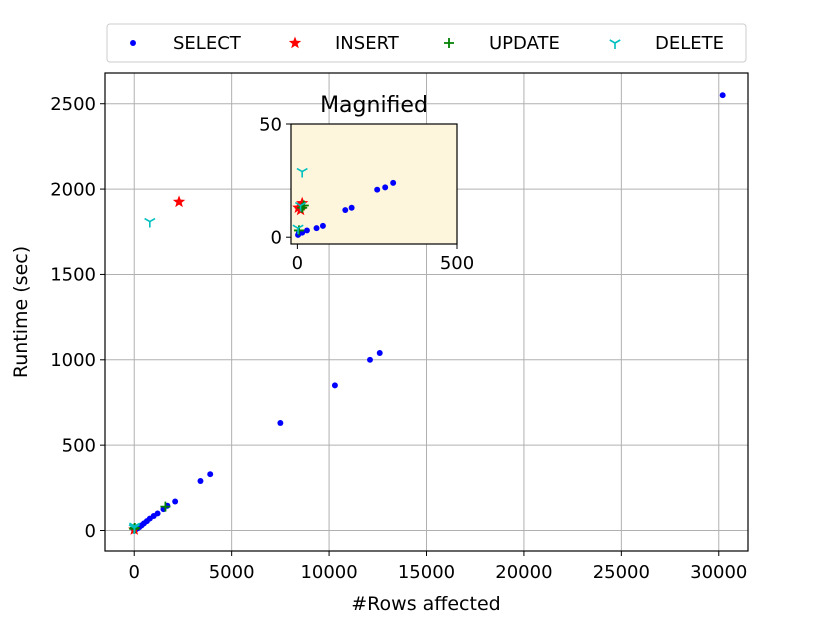 This screenshot has height=622, width=830. I want to click on legend-item-insert: INSERT, so click(344, 43).